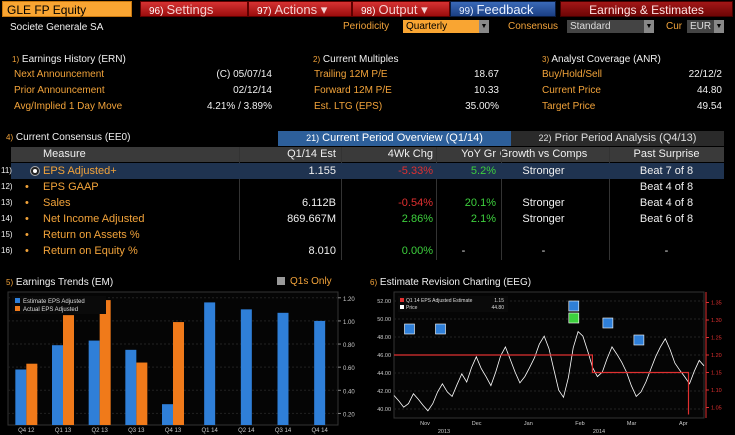 This screenshot has height=435, width=735. What do you see at coordinates (666, 154) in the screenshot?
I see `column-header: Past Surprise` at bounding box center [666, 154].